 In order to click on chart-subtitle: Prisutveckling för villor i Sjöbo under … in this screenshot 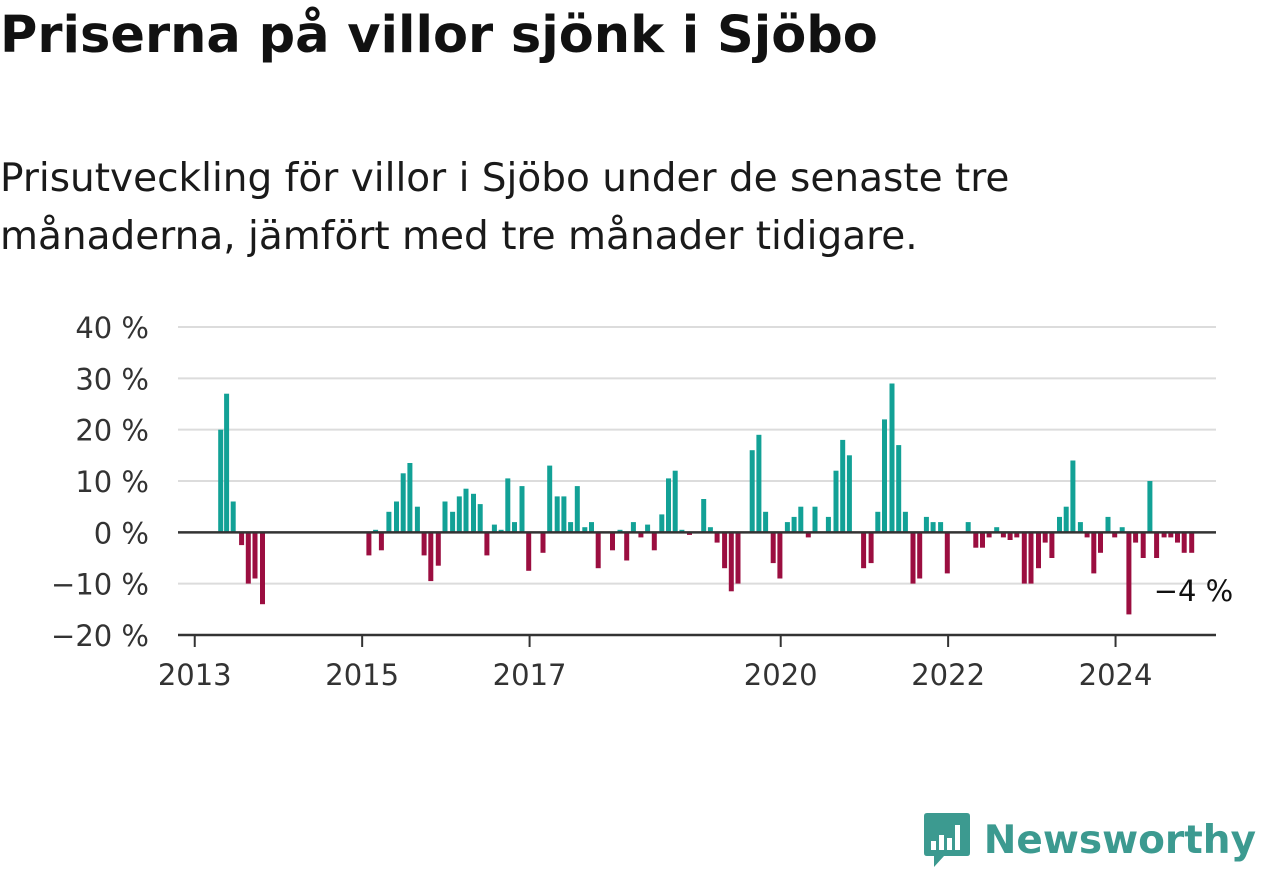, I will do `click(505, 207)`.